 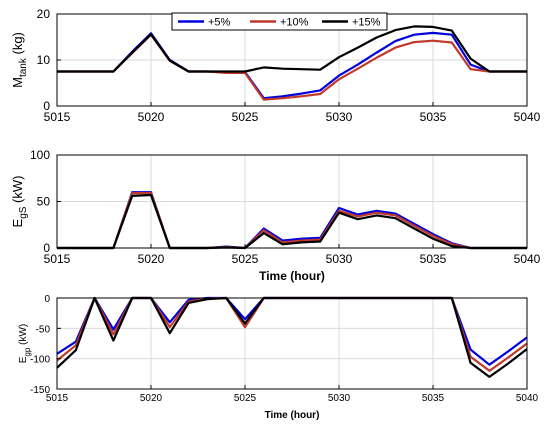 I want to click on y-tick-label: -150, so click(x=40, y=390).